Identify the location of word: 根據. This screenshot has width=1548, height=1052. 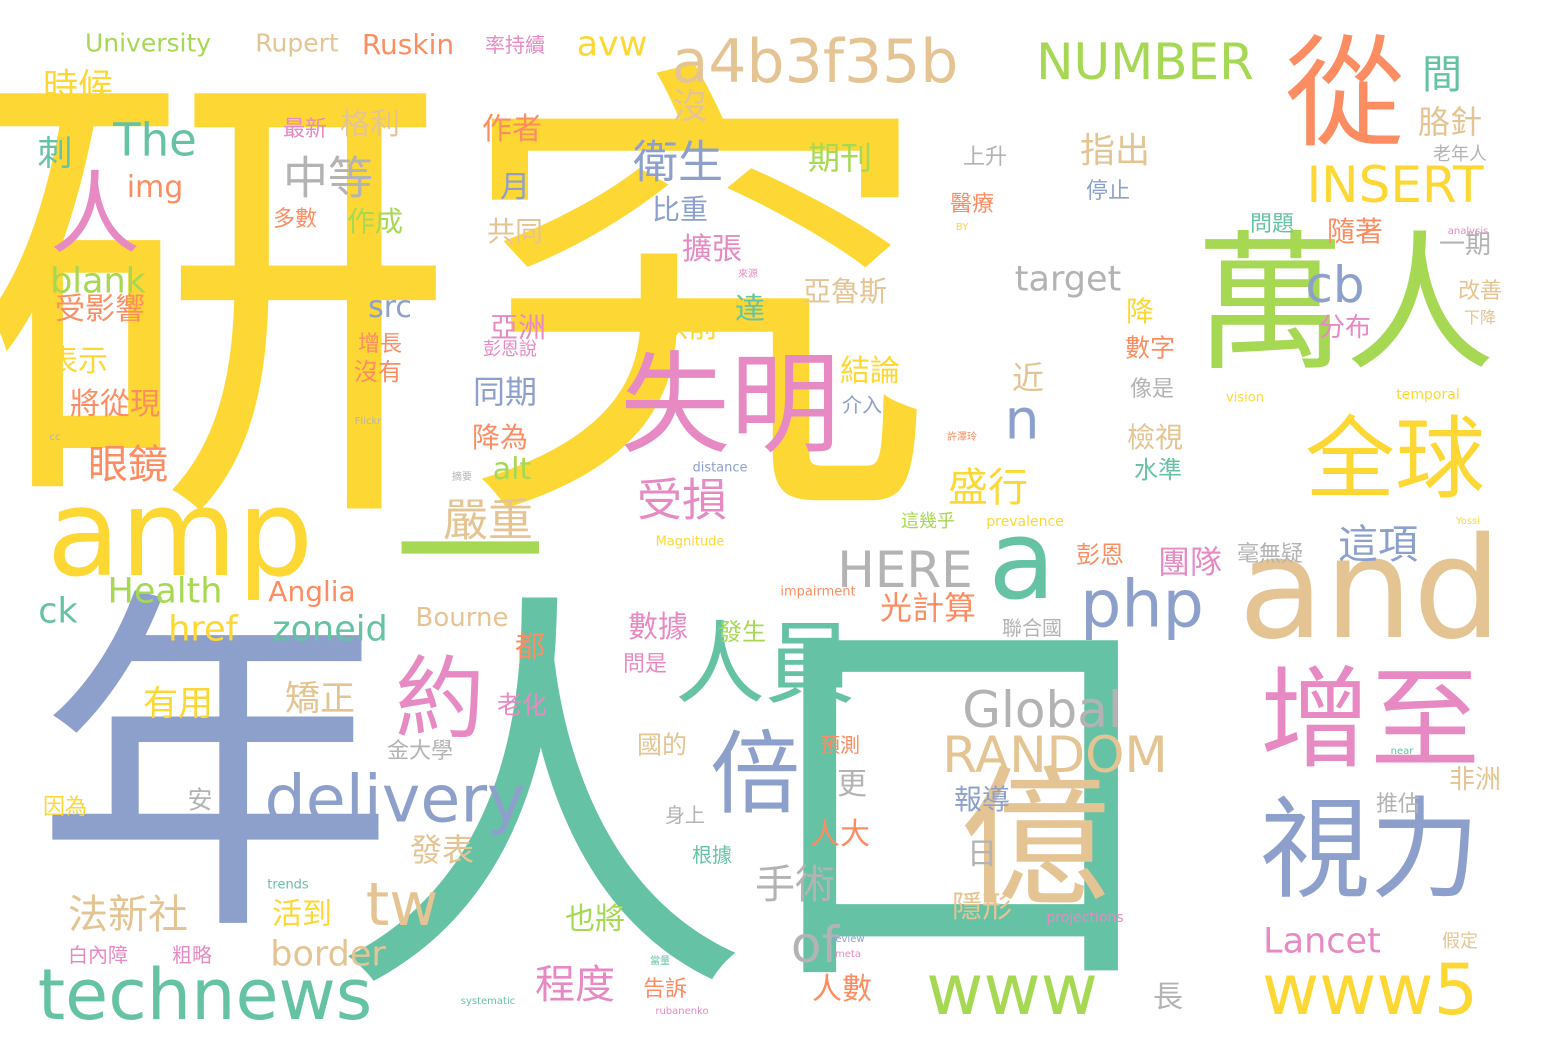
(712, 855).